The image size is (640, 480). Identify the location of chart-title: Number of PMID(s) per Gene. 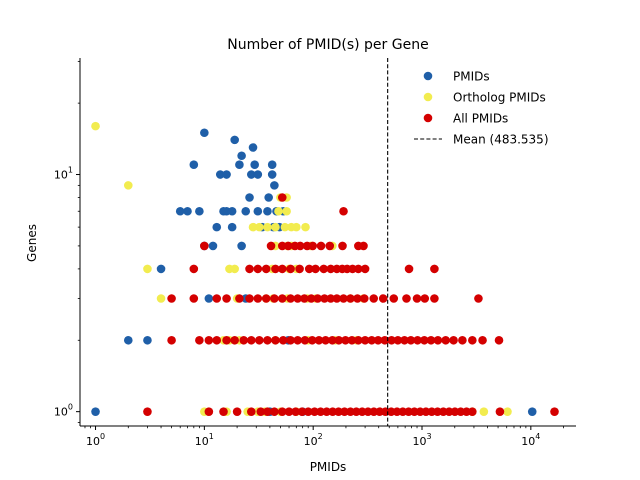
(327, 45).